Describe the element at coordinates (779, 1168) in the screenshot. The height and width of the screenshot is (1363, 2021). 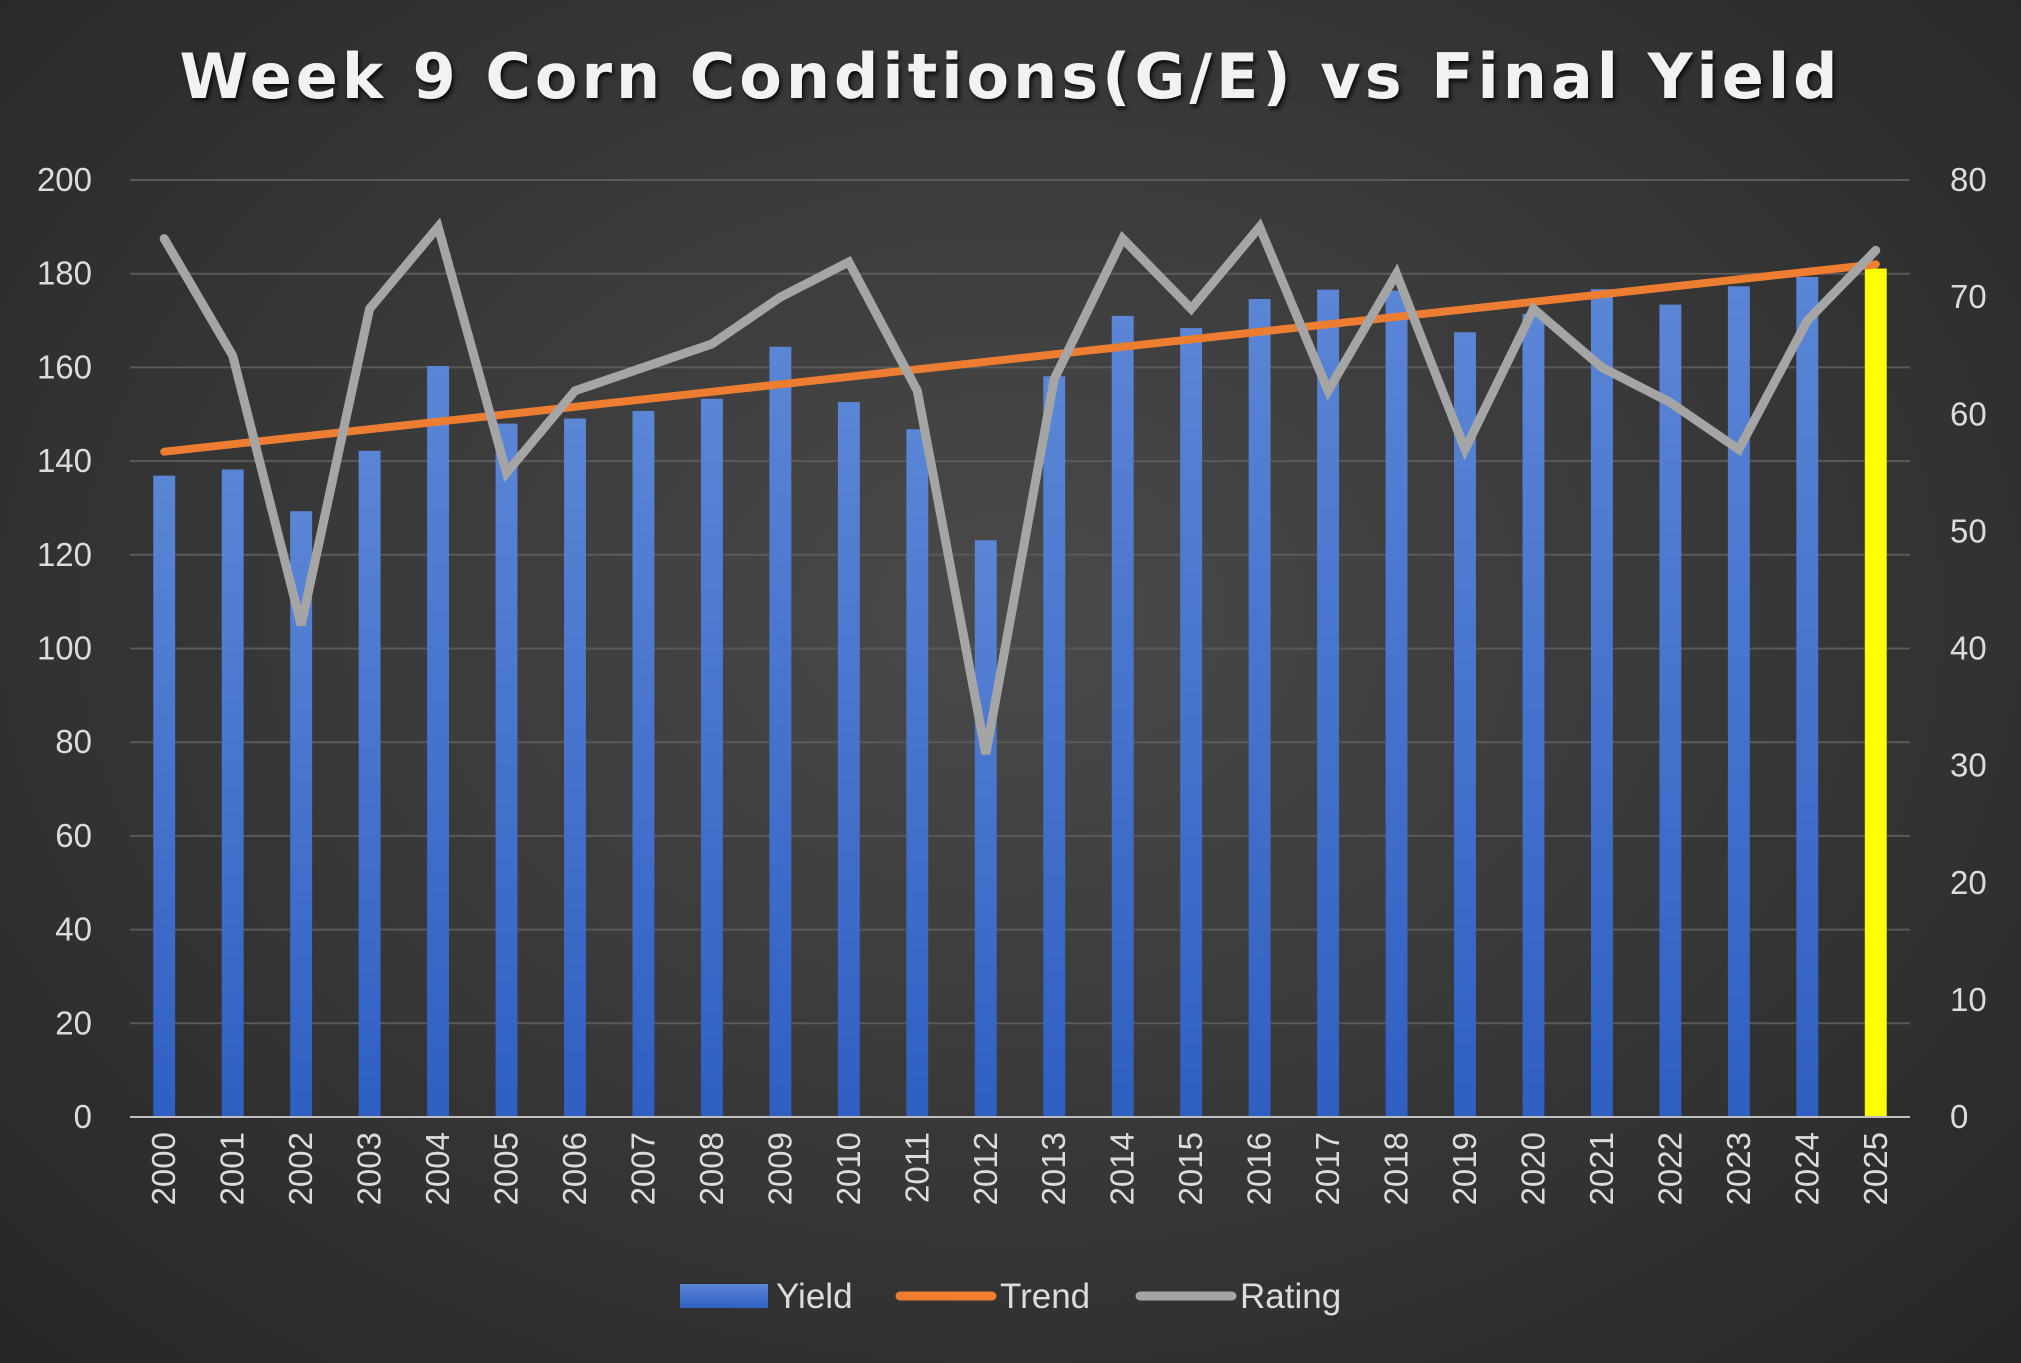
I see `x-tick-label: 2009` at that location.